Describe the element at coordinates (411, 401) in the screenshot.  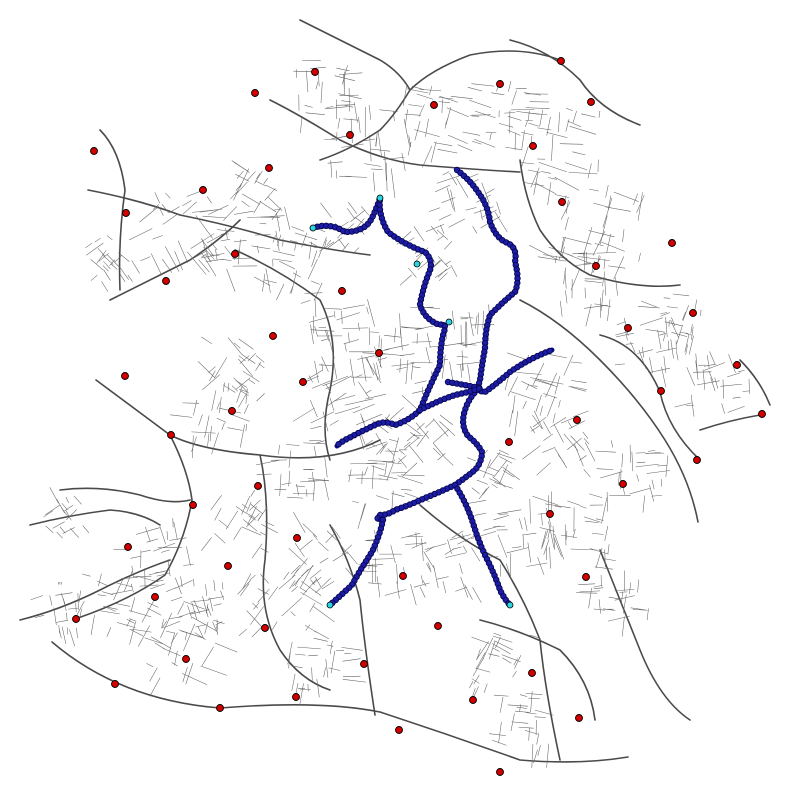
I see `route-endpoints` at that location.